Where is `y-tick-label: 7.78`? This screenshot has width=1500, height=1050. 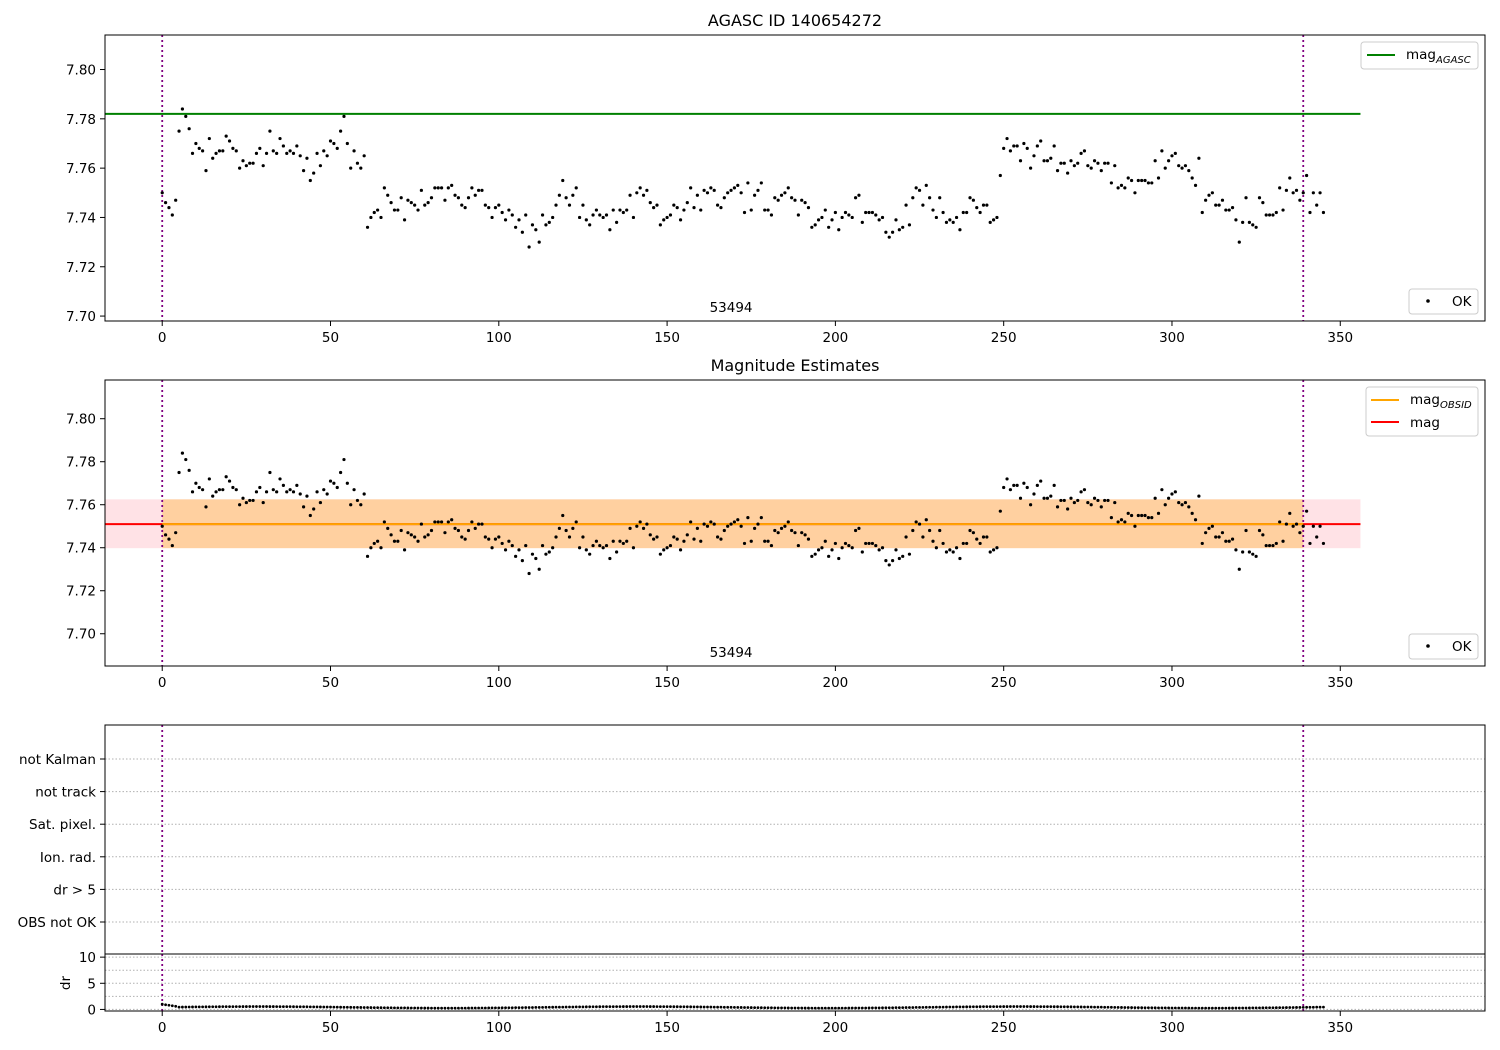
y-tick-label: 7.78 is located at coordinates (81, 463).